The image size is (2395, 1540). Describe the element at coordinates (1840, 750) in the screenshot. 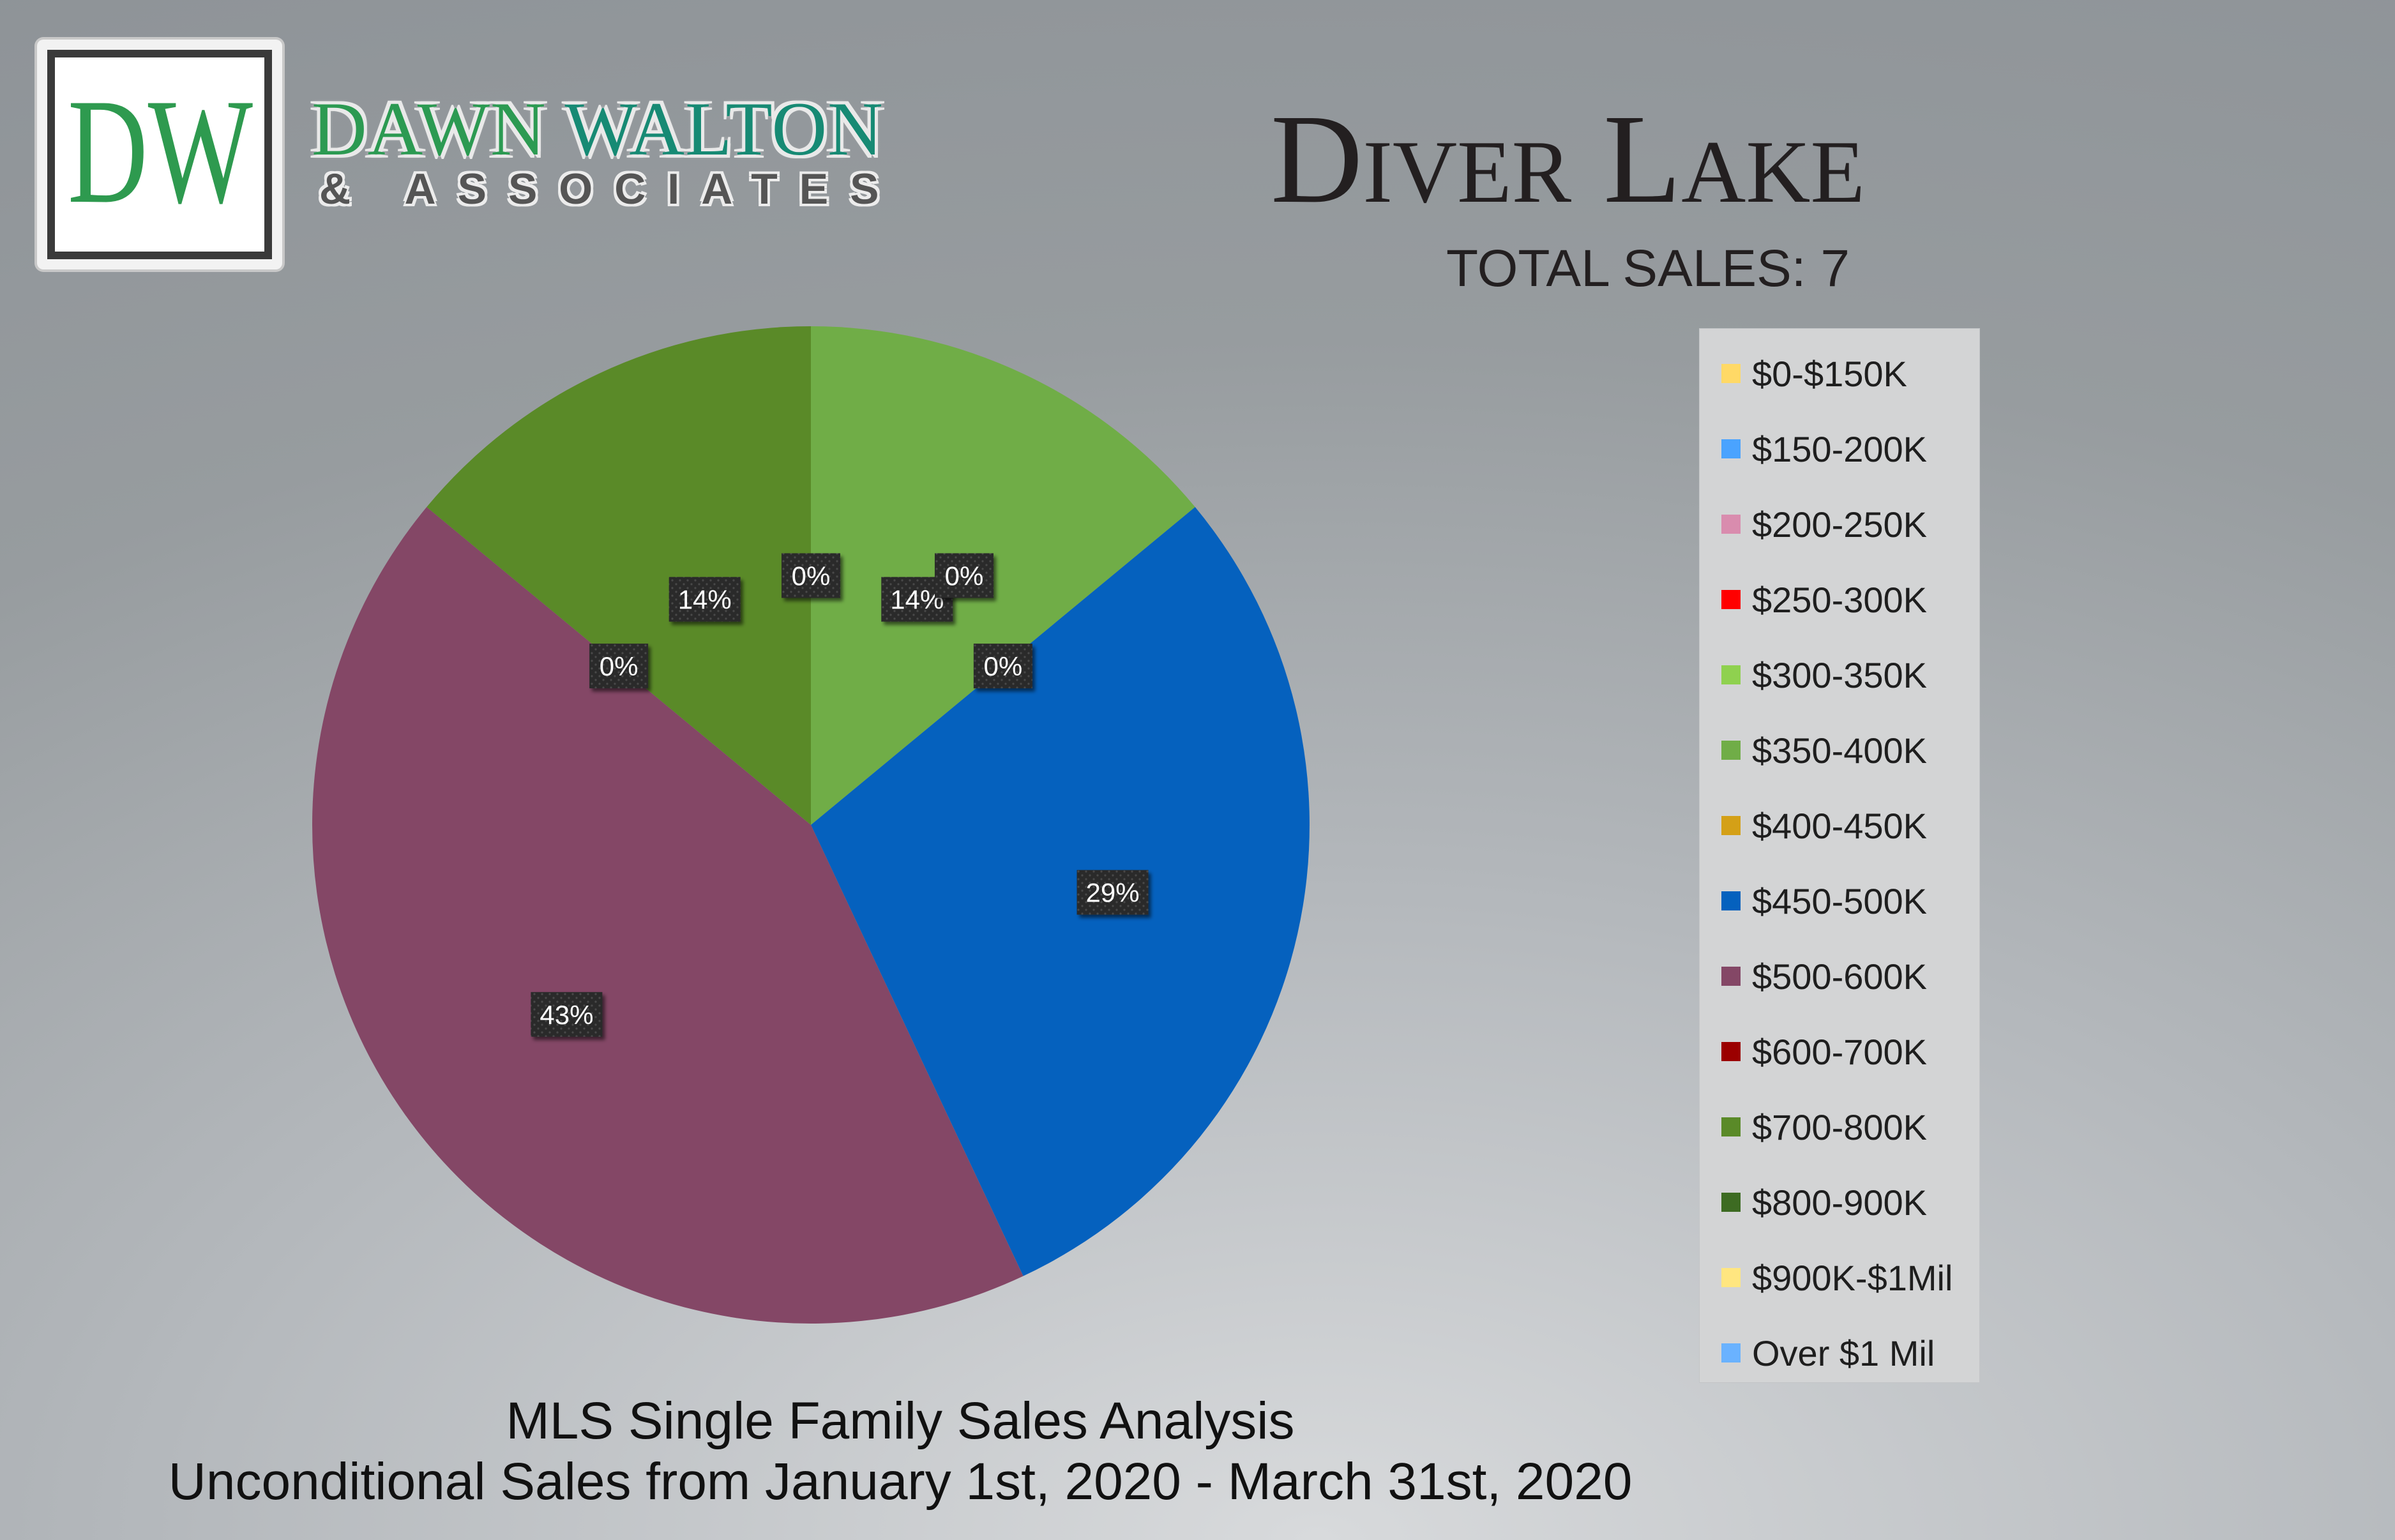

I see `legend-label: $350-400K` at that location.